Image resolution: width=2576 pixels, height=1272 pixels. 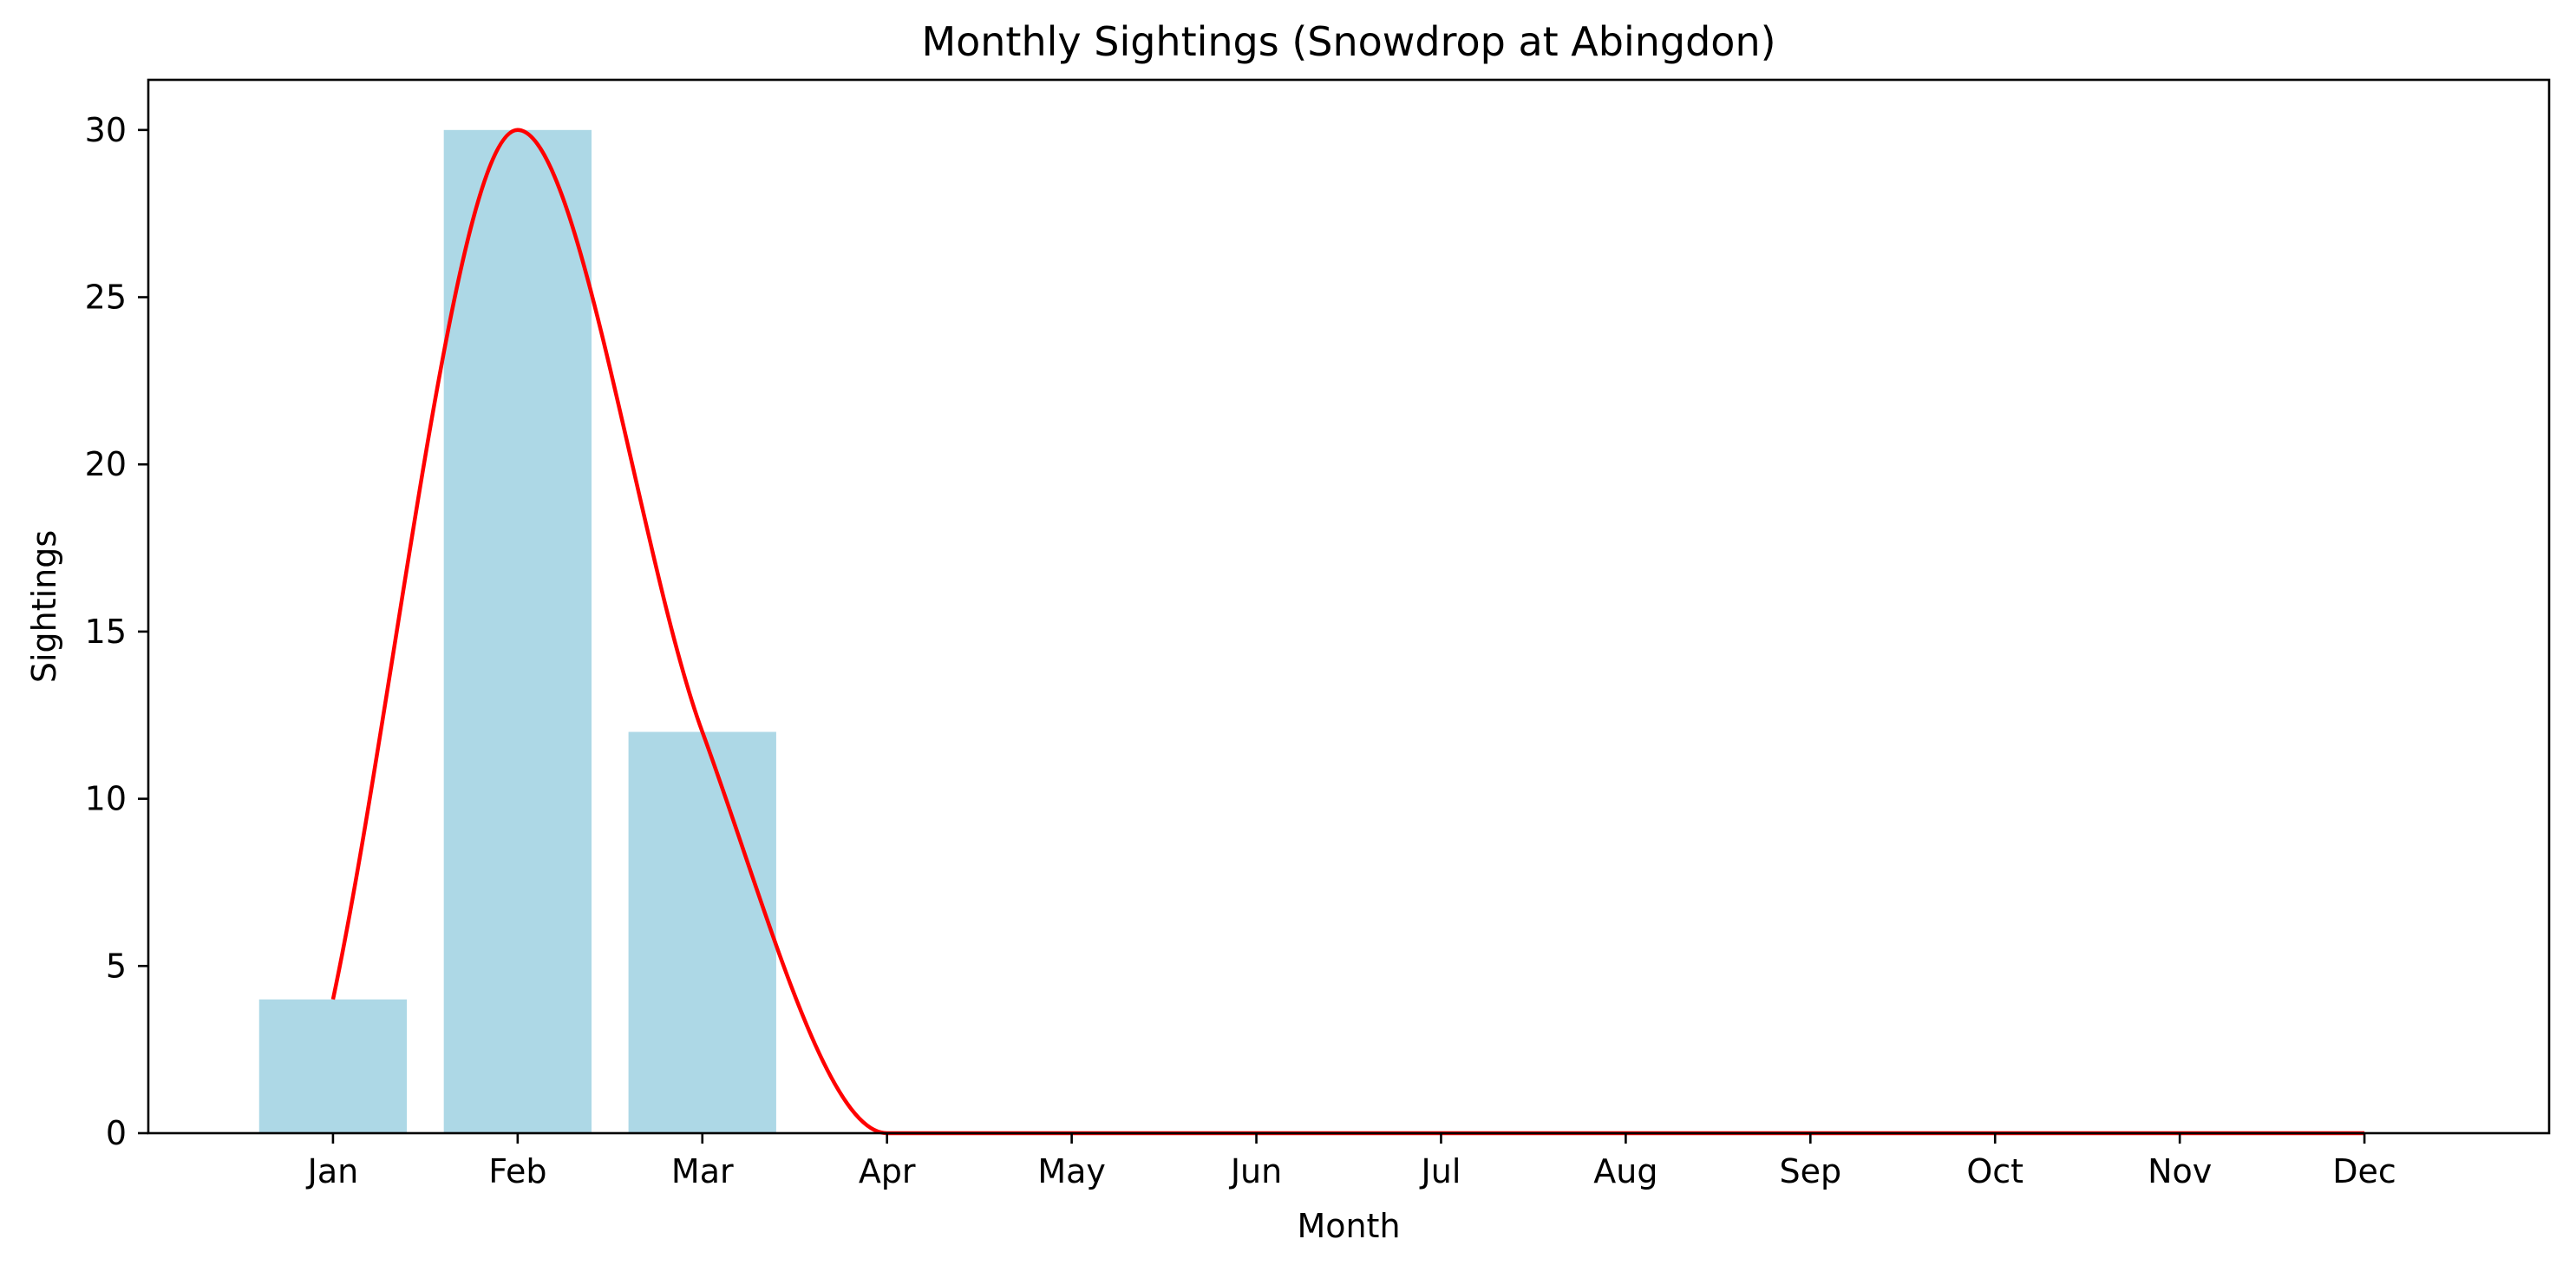 I want to click on y-tick-label-25: 25, so click(x=106, y=298).